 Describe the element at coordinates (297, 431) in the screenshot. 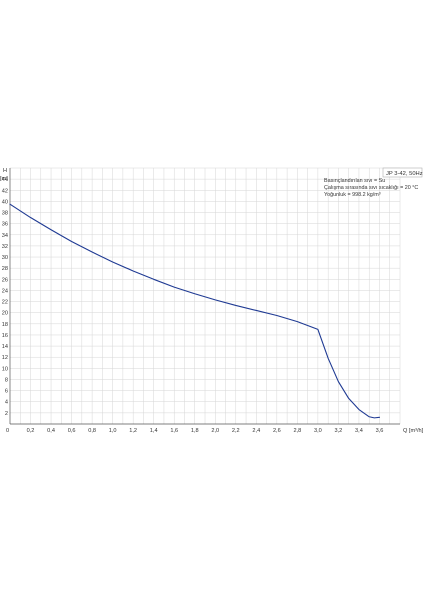

I see `x-tick-label: 2,8` at that location.